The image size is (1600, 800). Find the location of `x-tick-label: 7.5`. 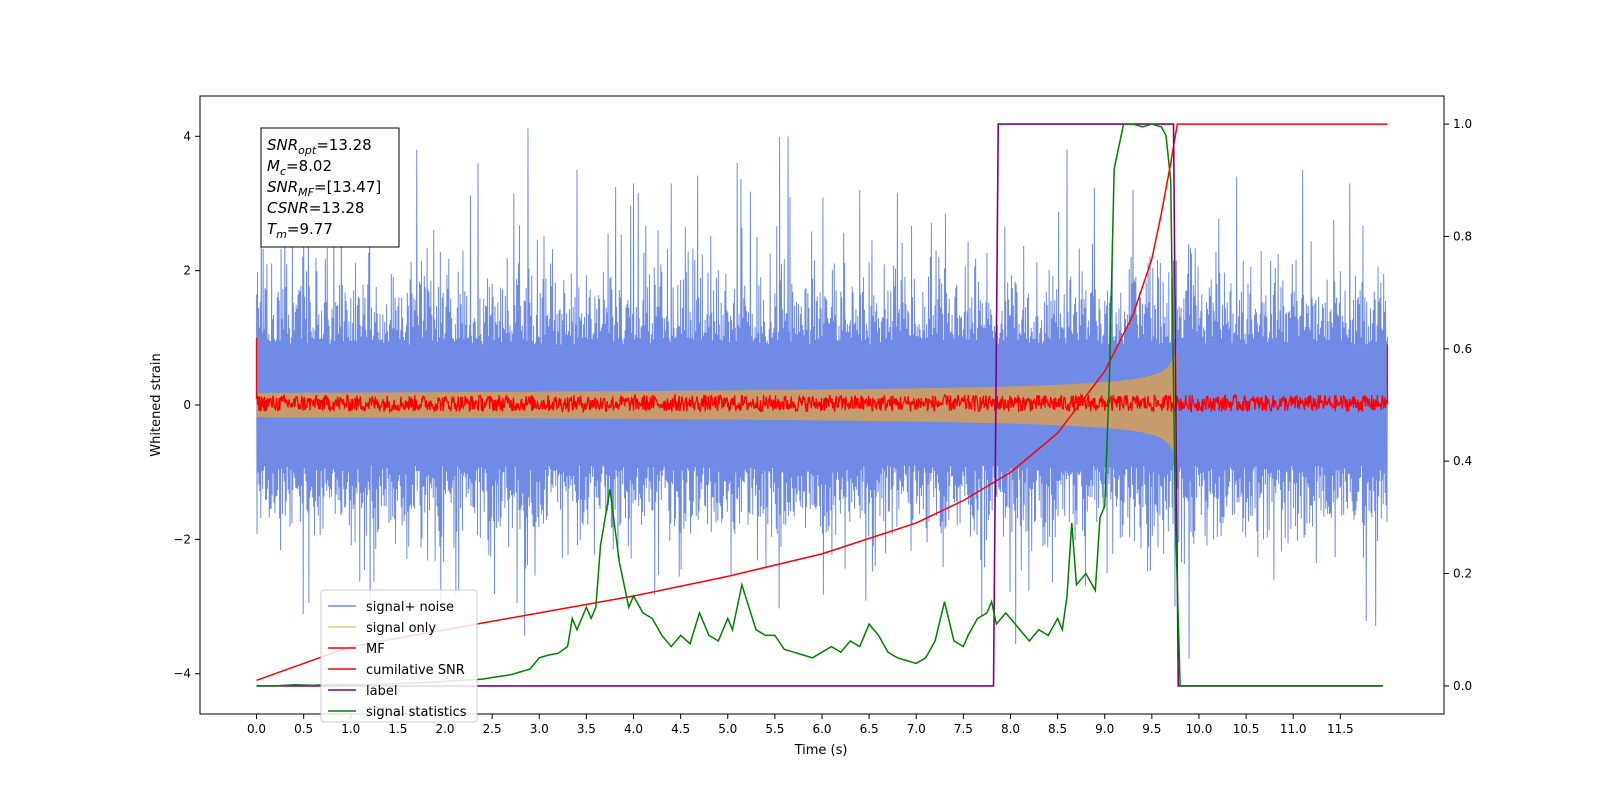

x-tick-label: 7.5 is located at coordinates (963, 729).